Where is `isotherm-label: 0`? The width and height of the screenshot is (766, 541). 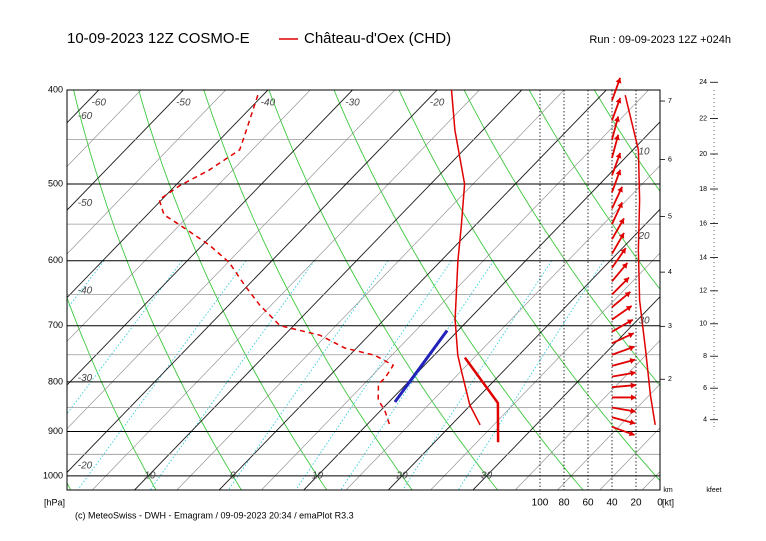 isotherm-label: 0 is located at coordinates (233, 476).